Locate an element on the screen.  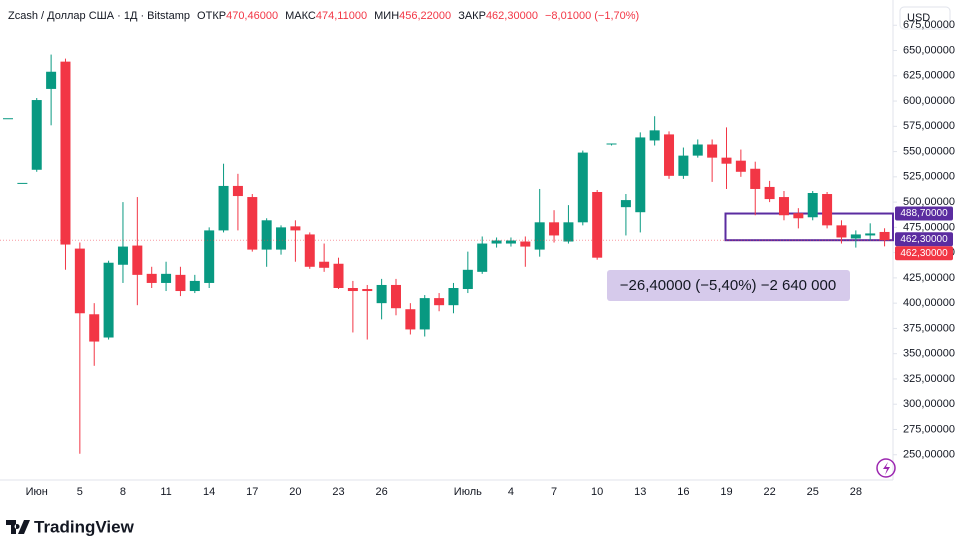
measure-info-box is located at coordinates (728, 285).